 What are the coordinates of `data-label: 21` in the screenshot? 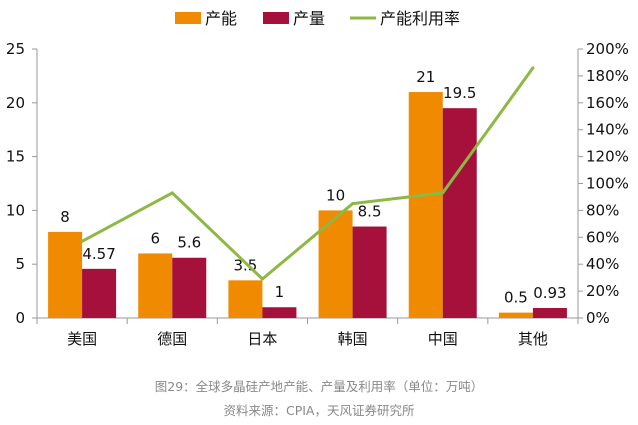 It's located at (425, 77).